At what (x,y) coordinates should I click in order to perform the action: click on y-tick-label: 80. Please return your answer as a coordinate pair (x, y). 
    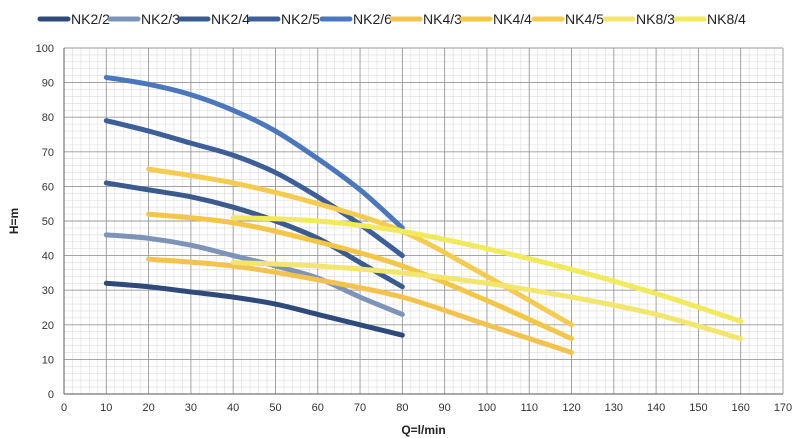
    Looking at the image, I should click on (48, 118).